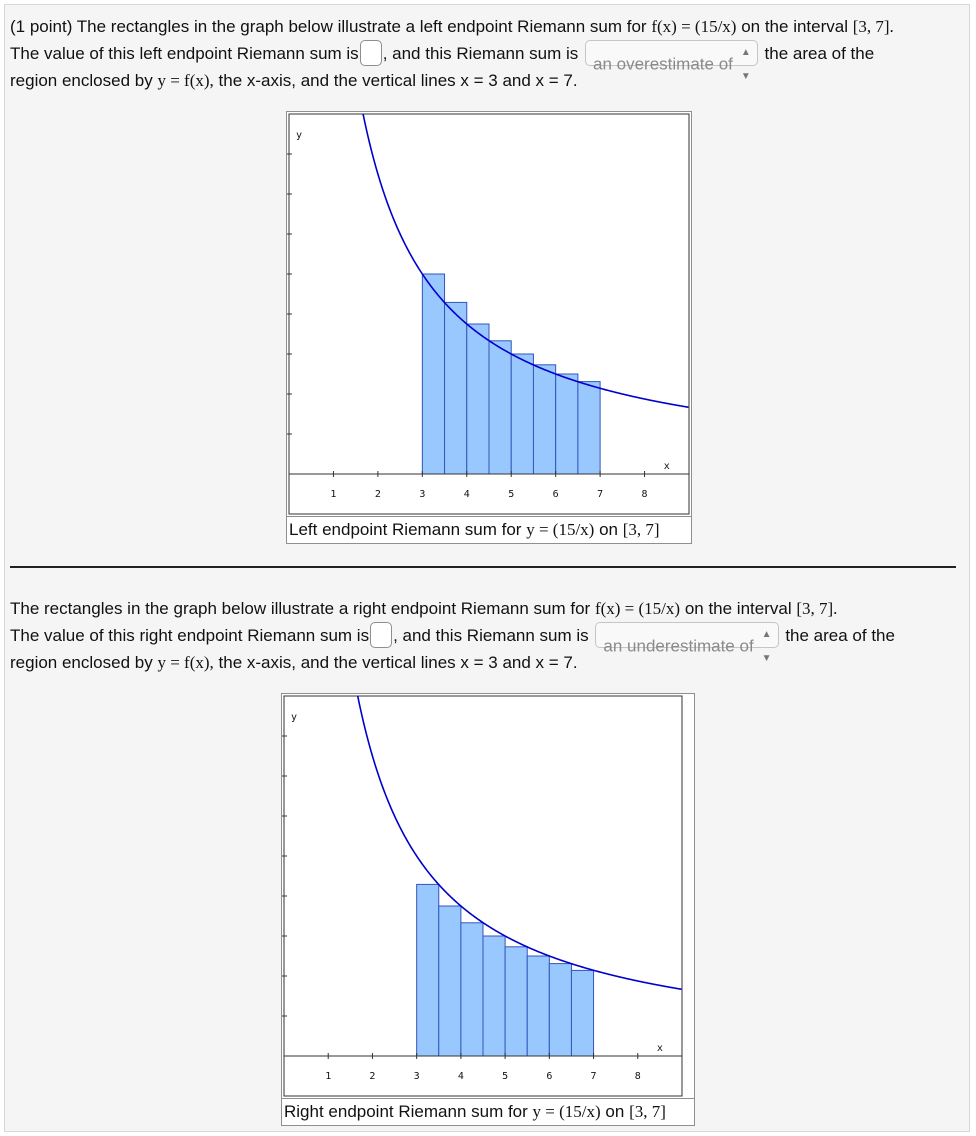  Describe the element at coordinates (608, 529) in the screenshot. I see `caption1-on: on` at that location.